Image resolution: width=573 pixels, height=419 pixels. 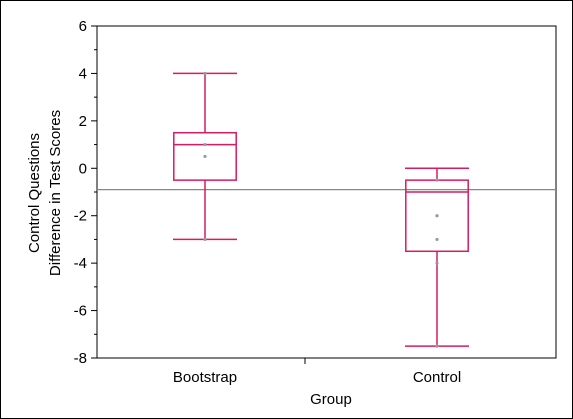 What do you see at coordinates (437, 257) in the screenshot?
I see `box-control` at bounding box center [437, 257].